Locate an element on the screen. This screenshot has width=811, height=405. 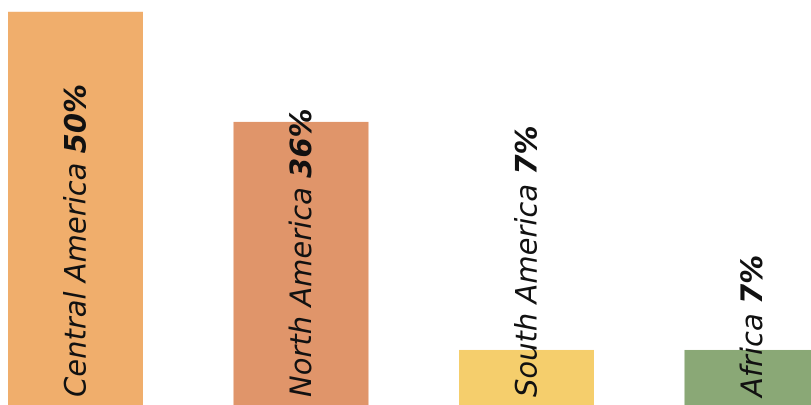
bar-category-africa: Africa is located at coordinates (752, 351).